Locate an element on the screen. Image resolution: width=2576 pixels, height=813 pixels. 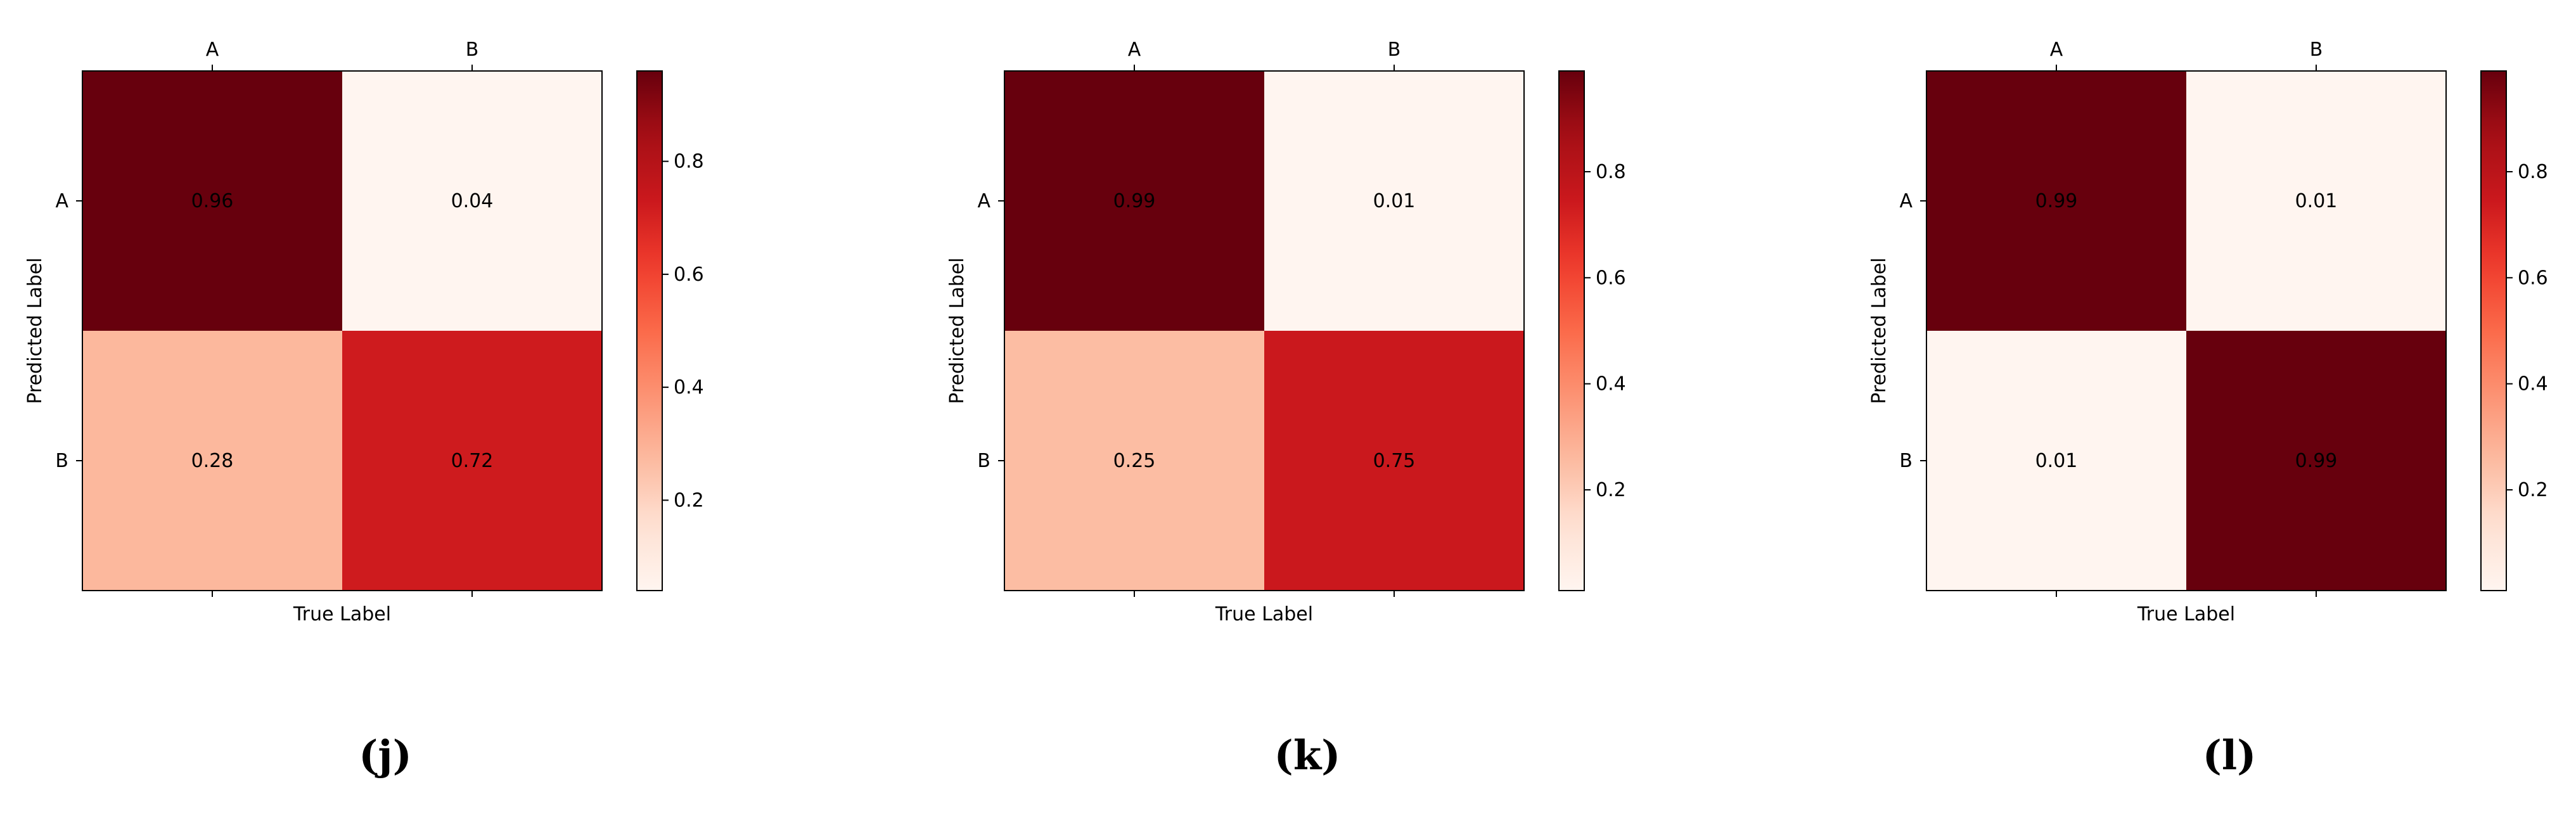
cell-value-label: 0.72 is located at coordinates (472, 461).